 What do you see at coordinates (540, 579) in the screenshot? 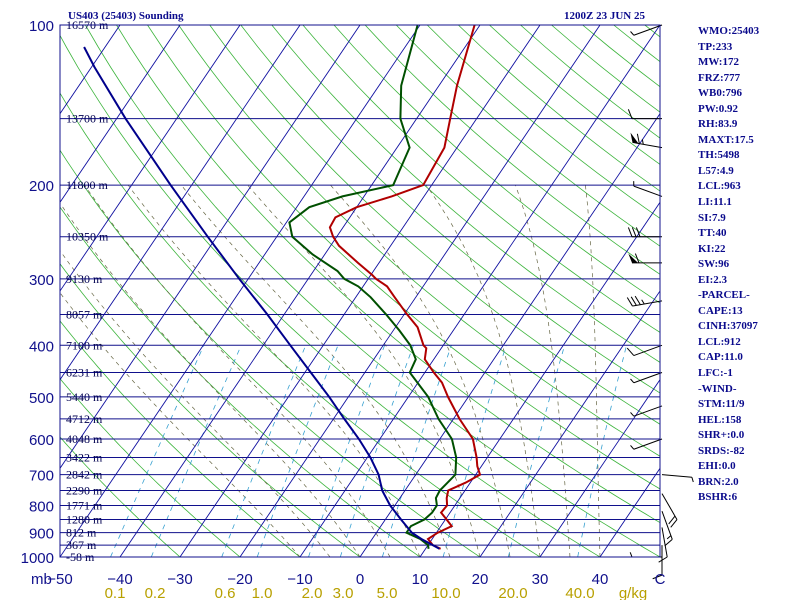
I see `temperature-tick-label: 30` at bounding box center [540, 579].